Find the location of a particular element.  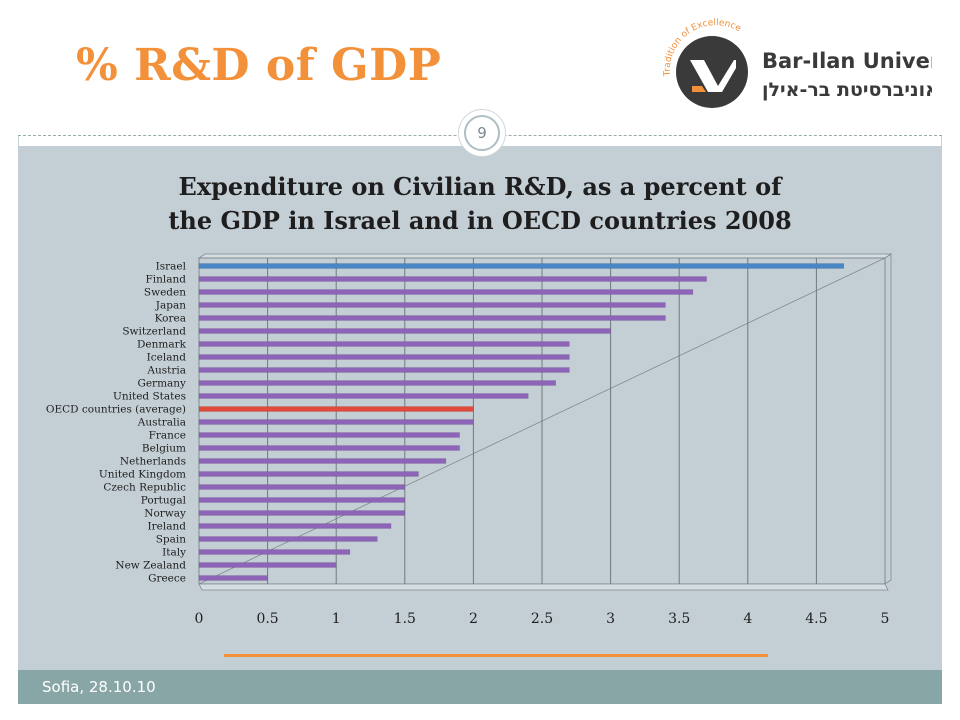

category-label: Korea is located at coordinates (170, 319).